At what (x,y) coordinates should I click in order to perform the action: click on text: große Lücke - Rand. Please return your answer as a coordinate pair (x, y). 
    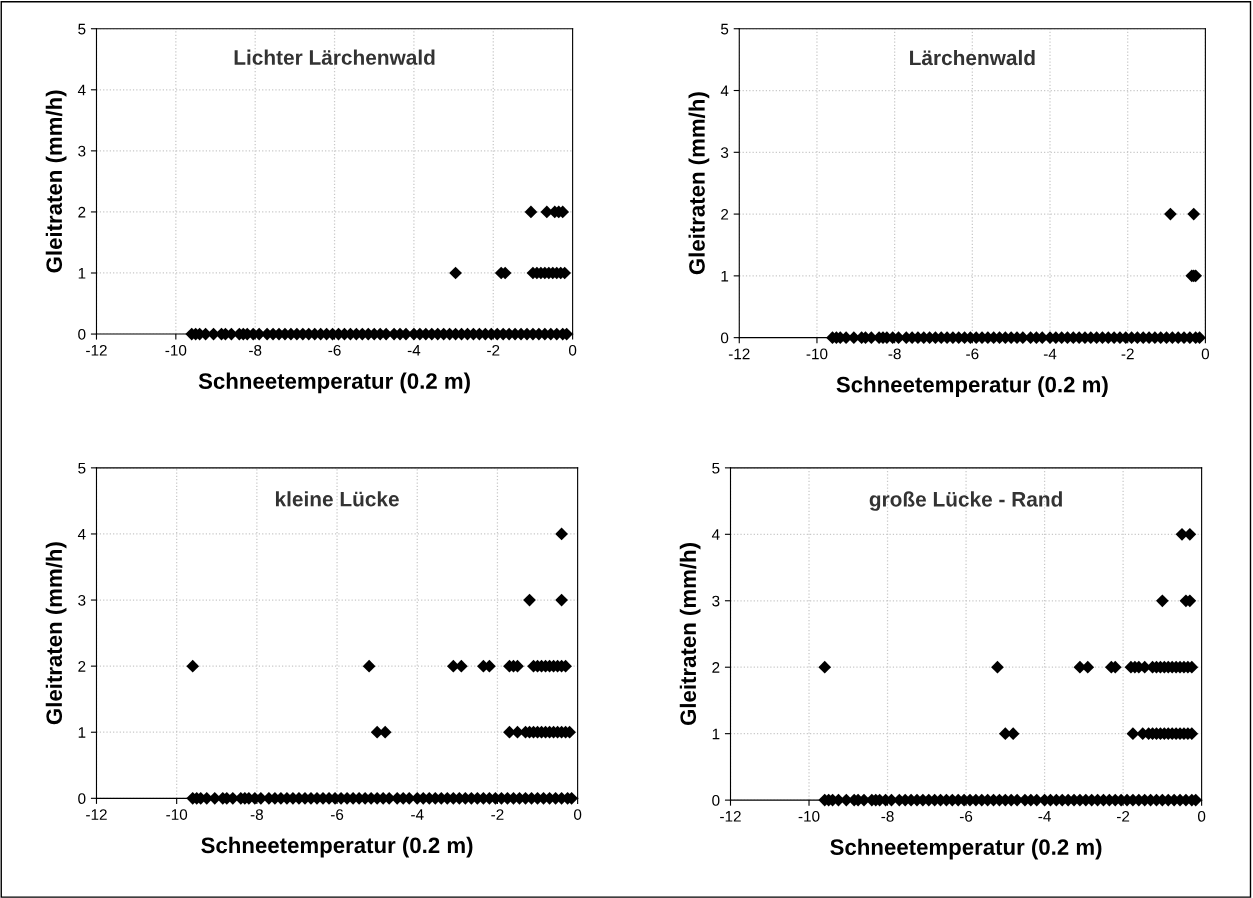
    Looking at the image, I should click on (965, 501).